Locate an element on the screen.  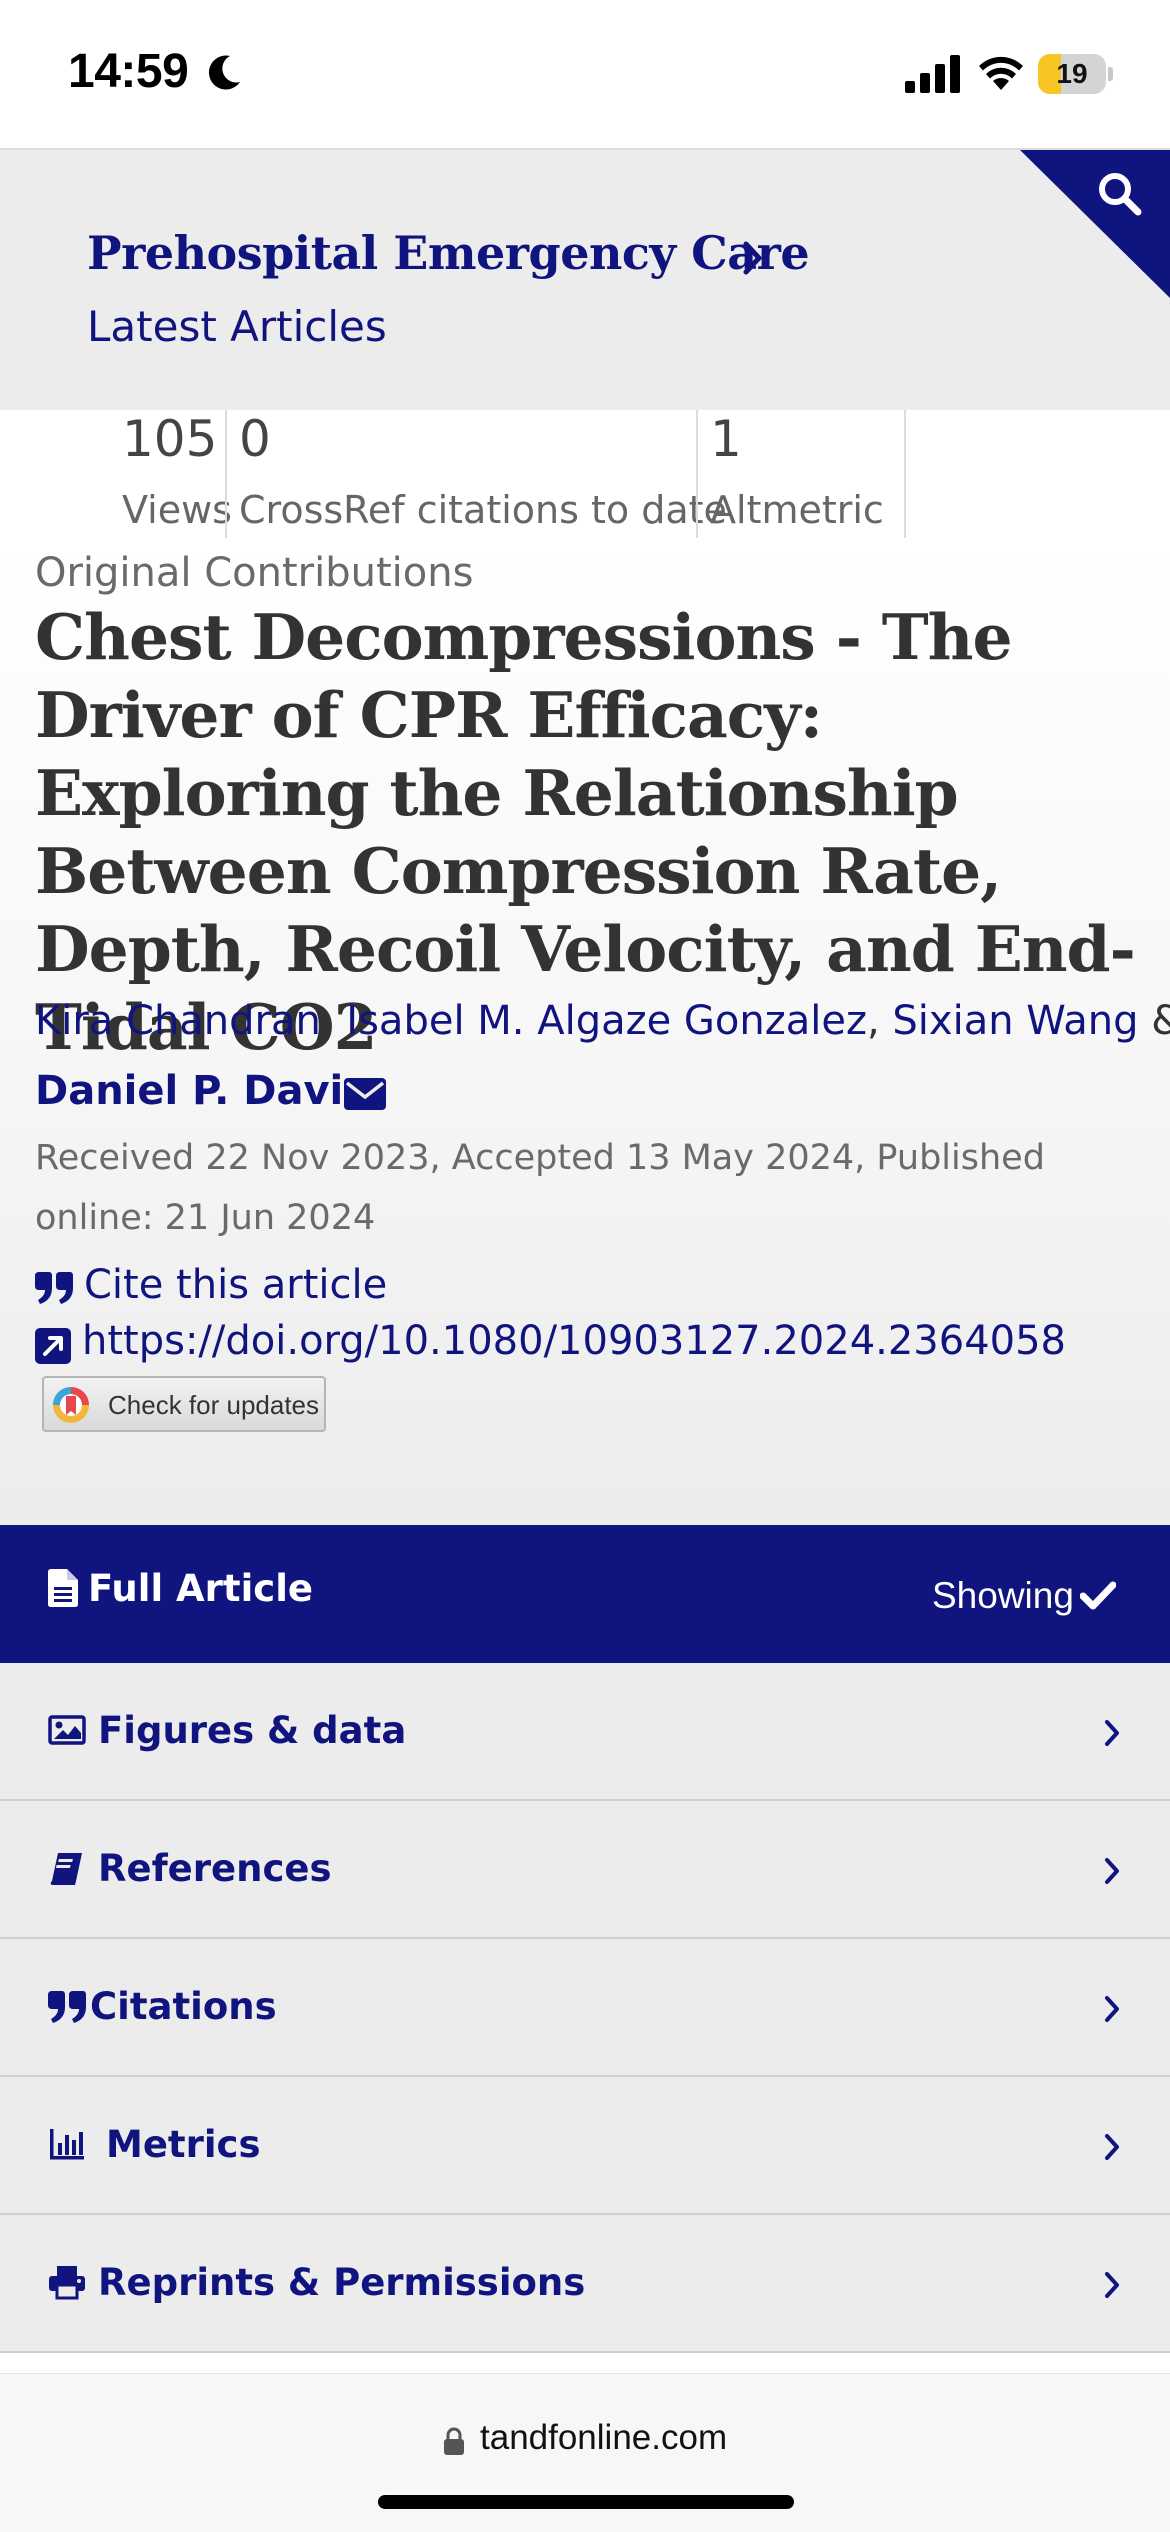
nav-item-references: References is located at coordinates (585, 1870).